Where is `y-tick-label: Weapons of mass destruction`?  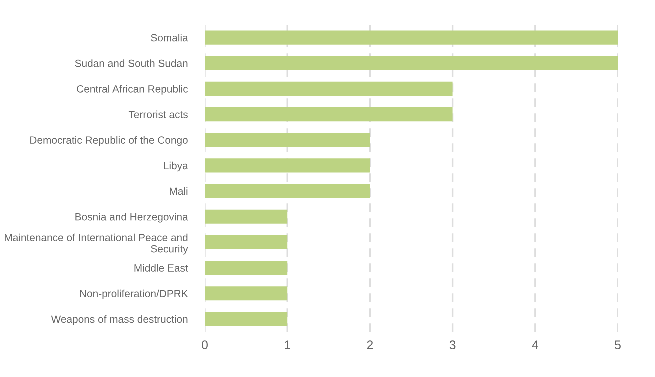 y-tick-label: Weapons of mass destruction is located at coordinates (119, 320).